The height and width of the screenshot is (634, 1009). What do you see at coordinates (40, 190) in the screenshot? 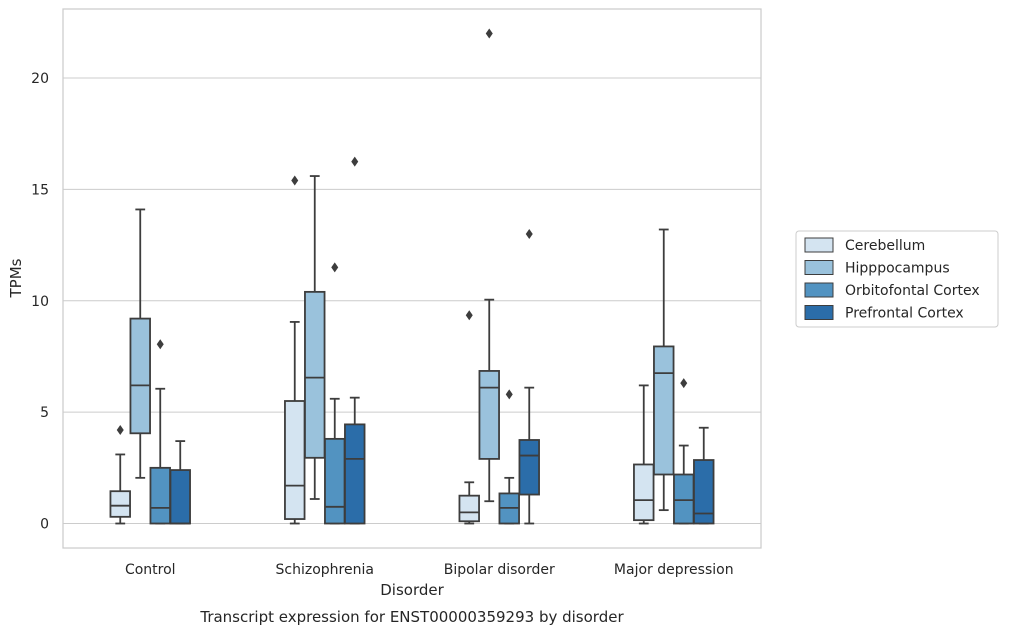
I see `y-tick-label: 15` at bounding box center [40, 190].